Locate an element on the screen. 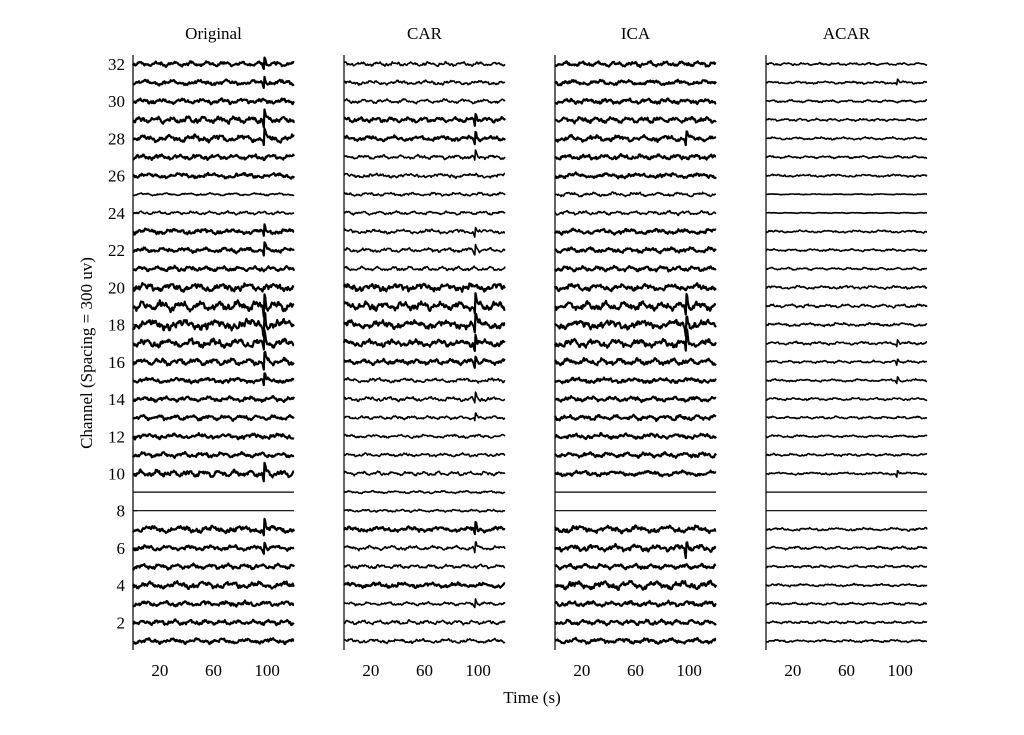 This screenshot has width=1024, height=735. y-tick-label: 32 is located at coordinates (116, 64).